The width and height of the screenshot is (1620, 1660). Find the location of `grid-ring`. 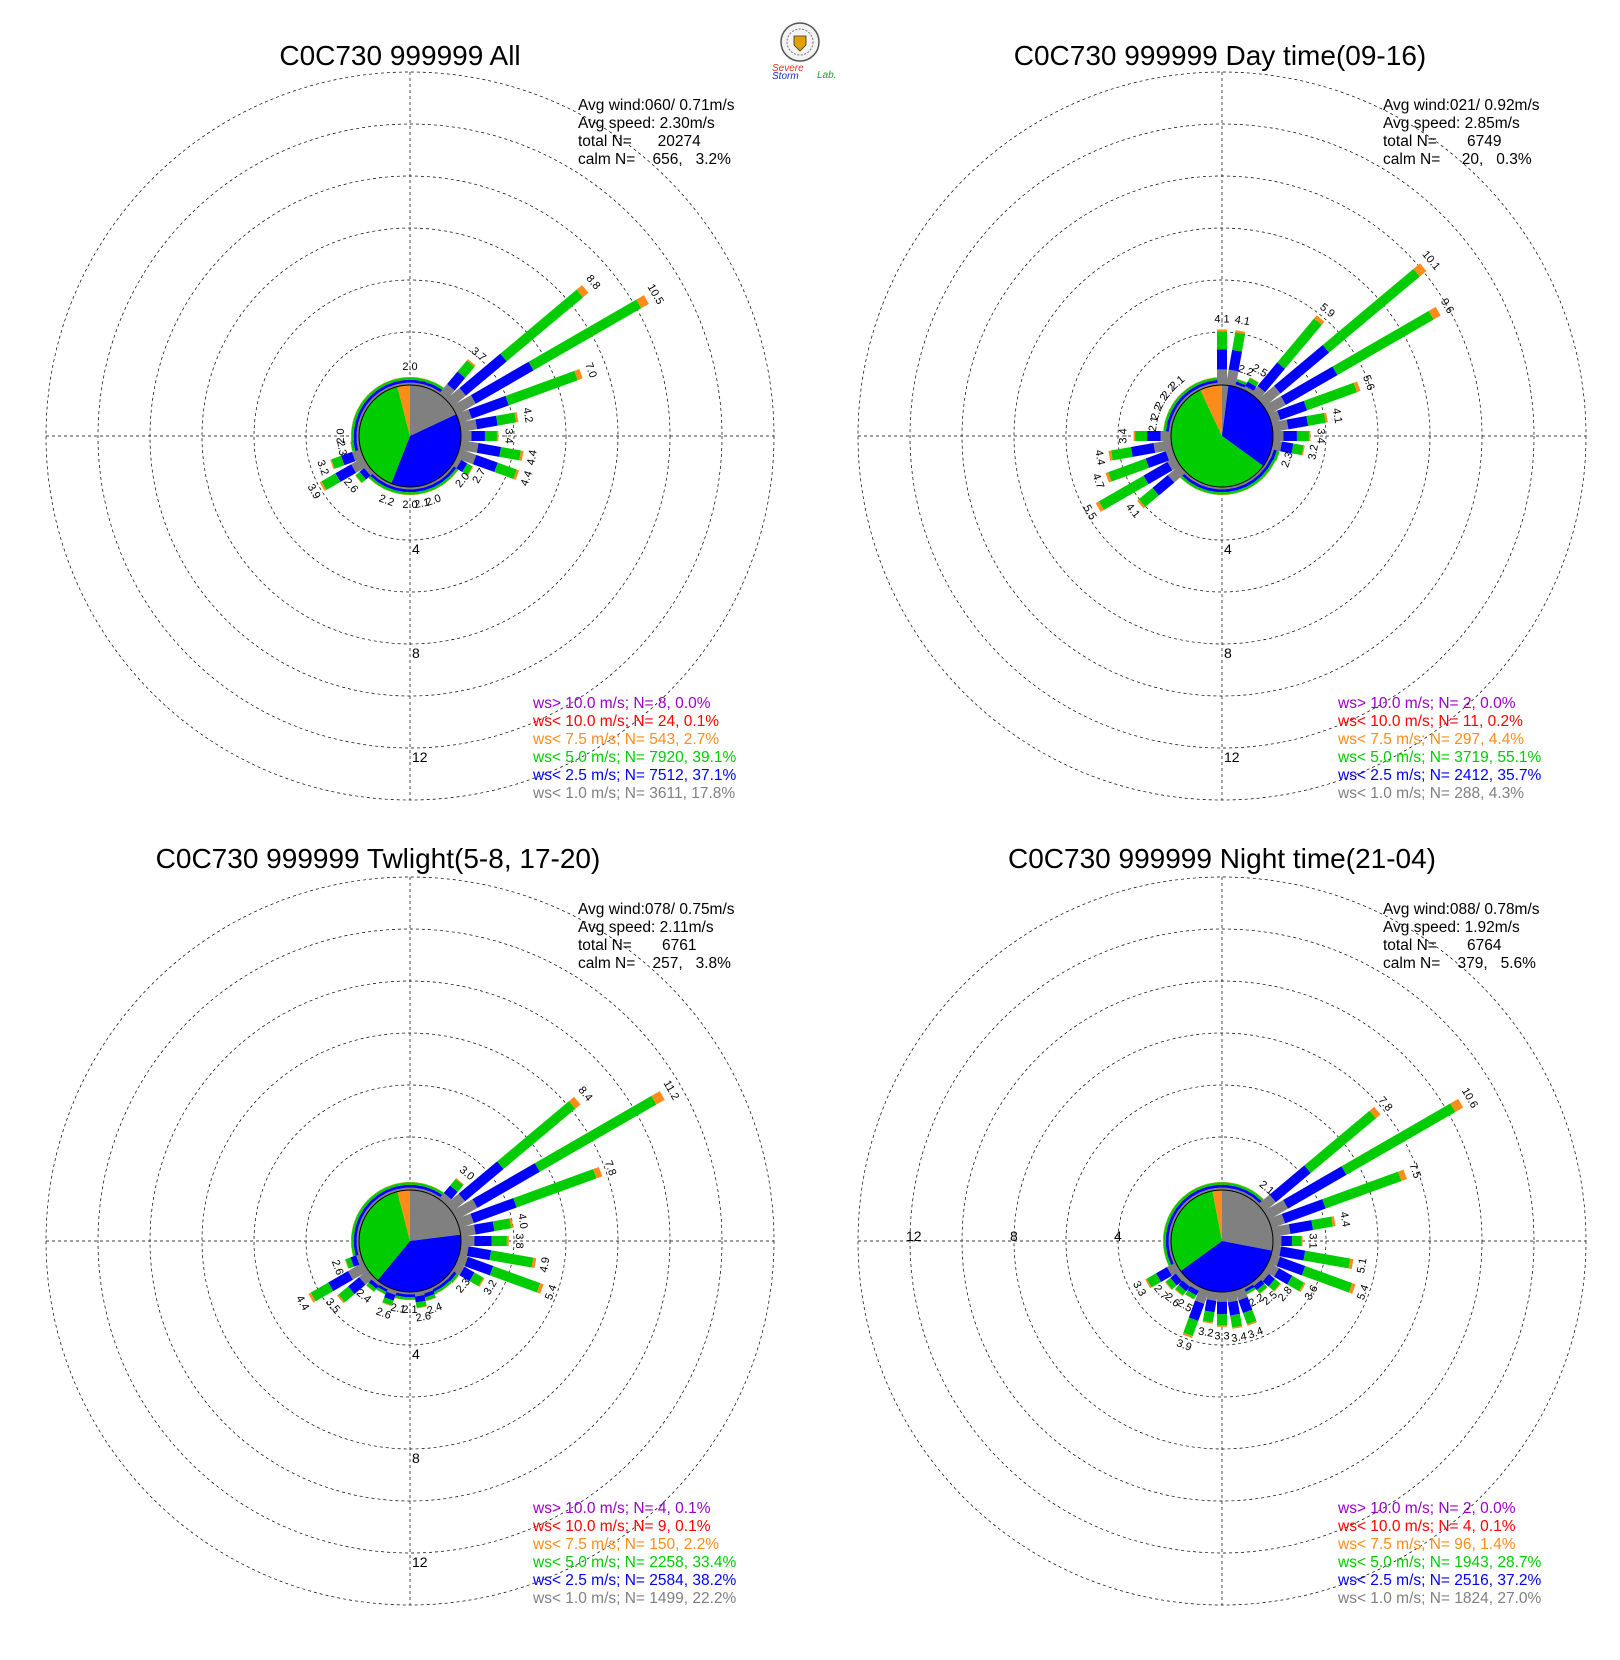

grid-ring is located at coordinates (410, 1241).